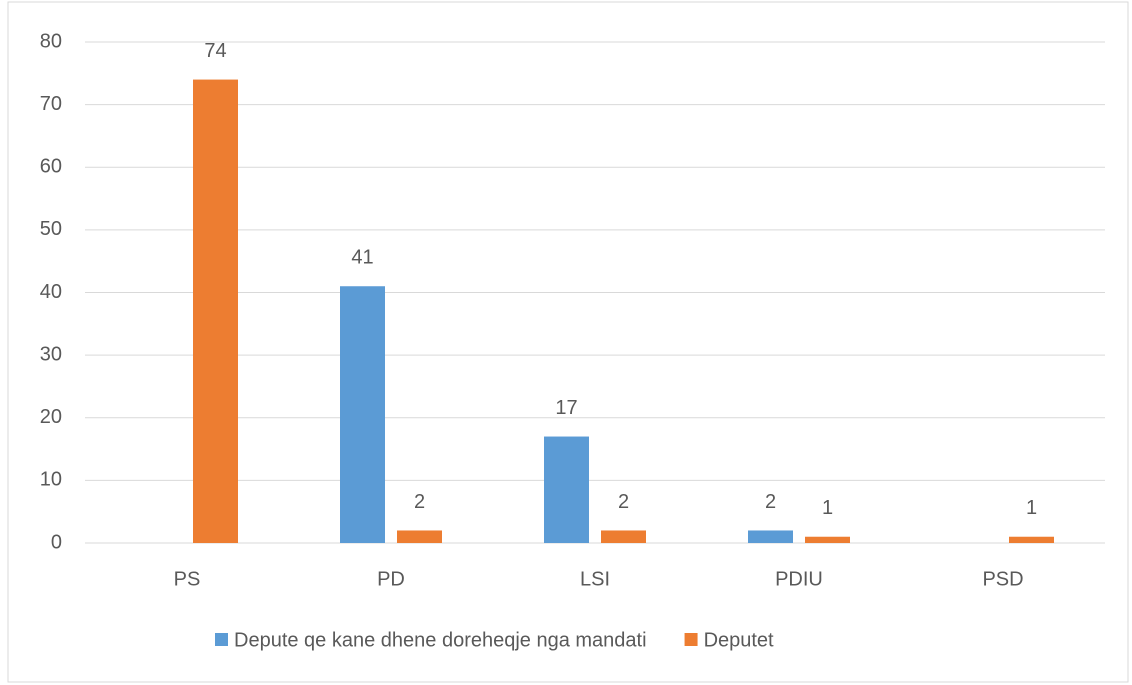  I want to click on y-tick-label: 80, so click(51, 41).